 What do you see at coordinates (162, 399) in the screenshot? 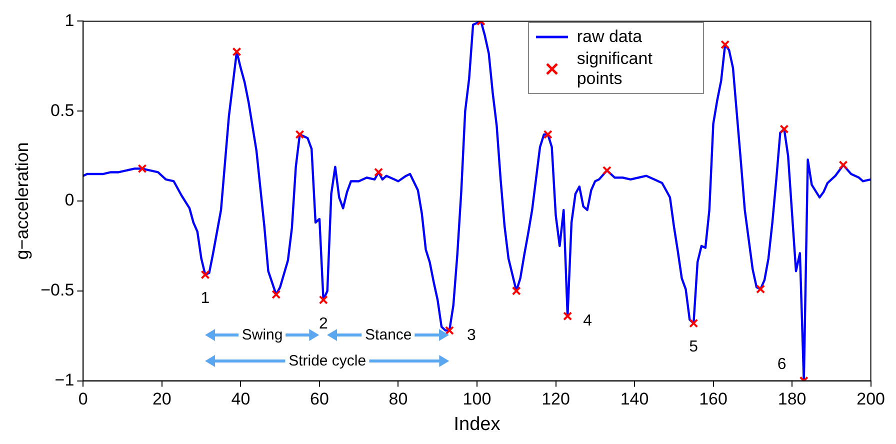
I see `x-tick-label: 20` at bounding box center [162, 399].